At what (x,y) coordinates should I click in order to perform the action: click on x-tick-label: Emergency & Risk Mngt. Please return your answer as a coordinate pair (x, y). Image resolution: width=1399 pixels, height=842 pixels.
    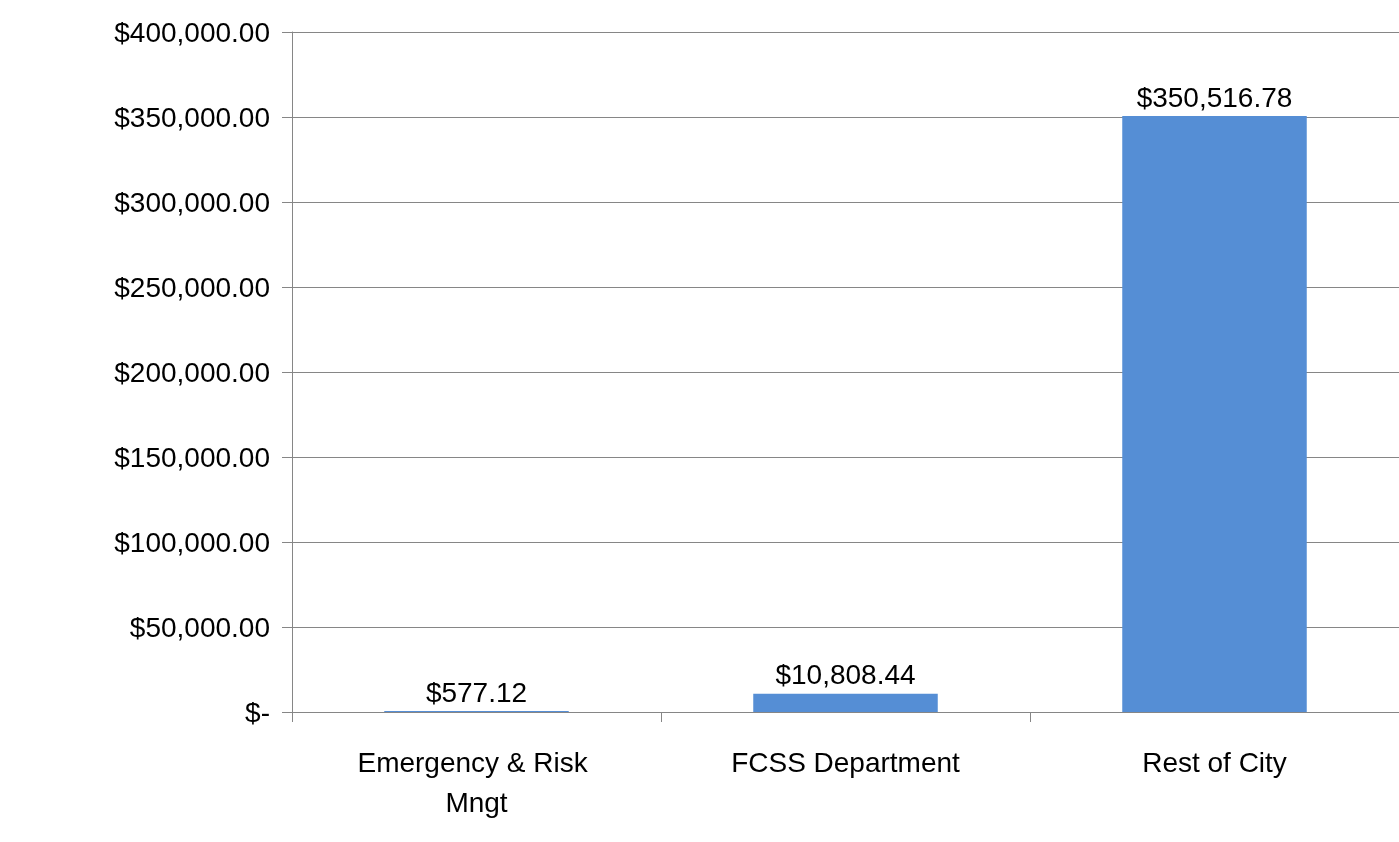
    Looking at the image, I should click on (476, 782).